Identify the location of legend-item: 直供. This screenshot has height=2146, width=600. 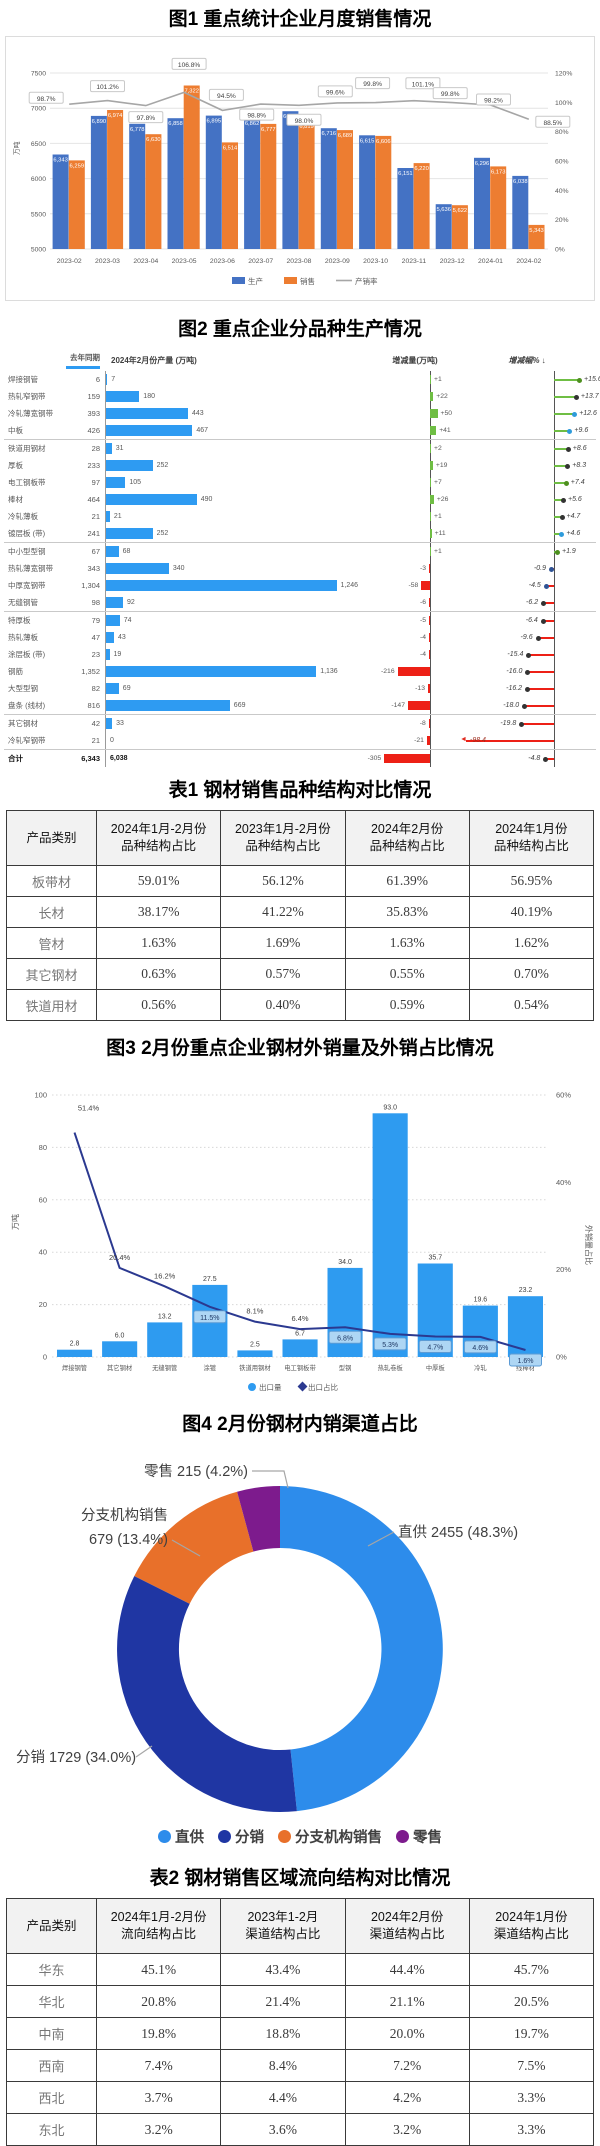
(181, 1836).